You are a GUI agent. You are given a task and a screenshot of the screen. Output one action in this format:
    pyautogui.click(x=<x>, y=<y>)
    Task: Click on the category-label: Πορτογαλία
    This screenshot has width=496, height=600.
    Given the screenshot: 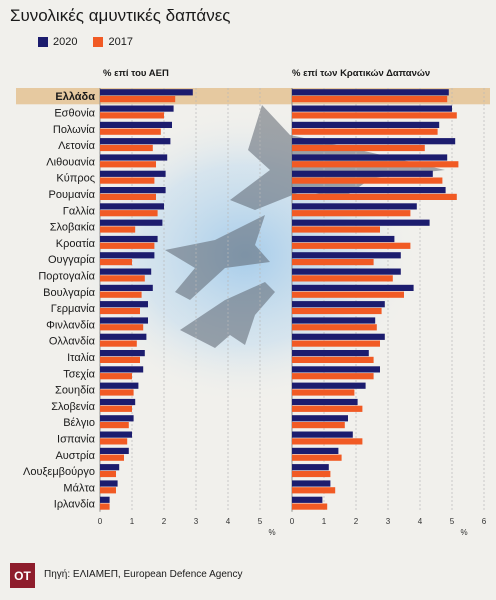 What is the action you would take?
    pyautogui.click(x=66, y=276)
    